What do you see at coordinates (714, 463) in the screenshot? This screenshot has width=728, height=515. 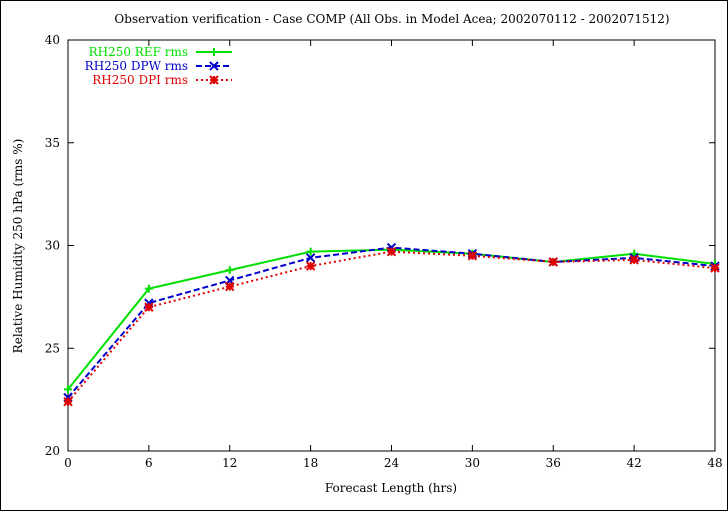 I see `x-tick-label: 48` at bounding box center [714, 463].